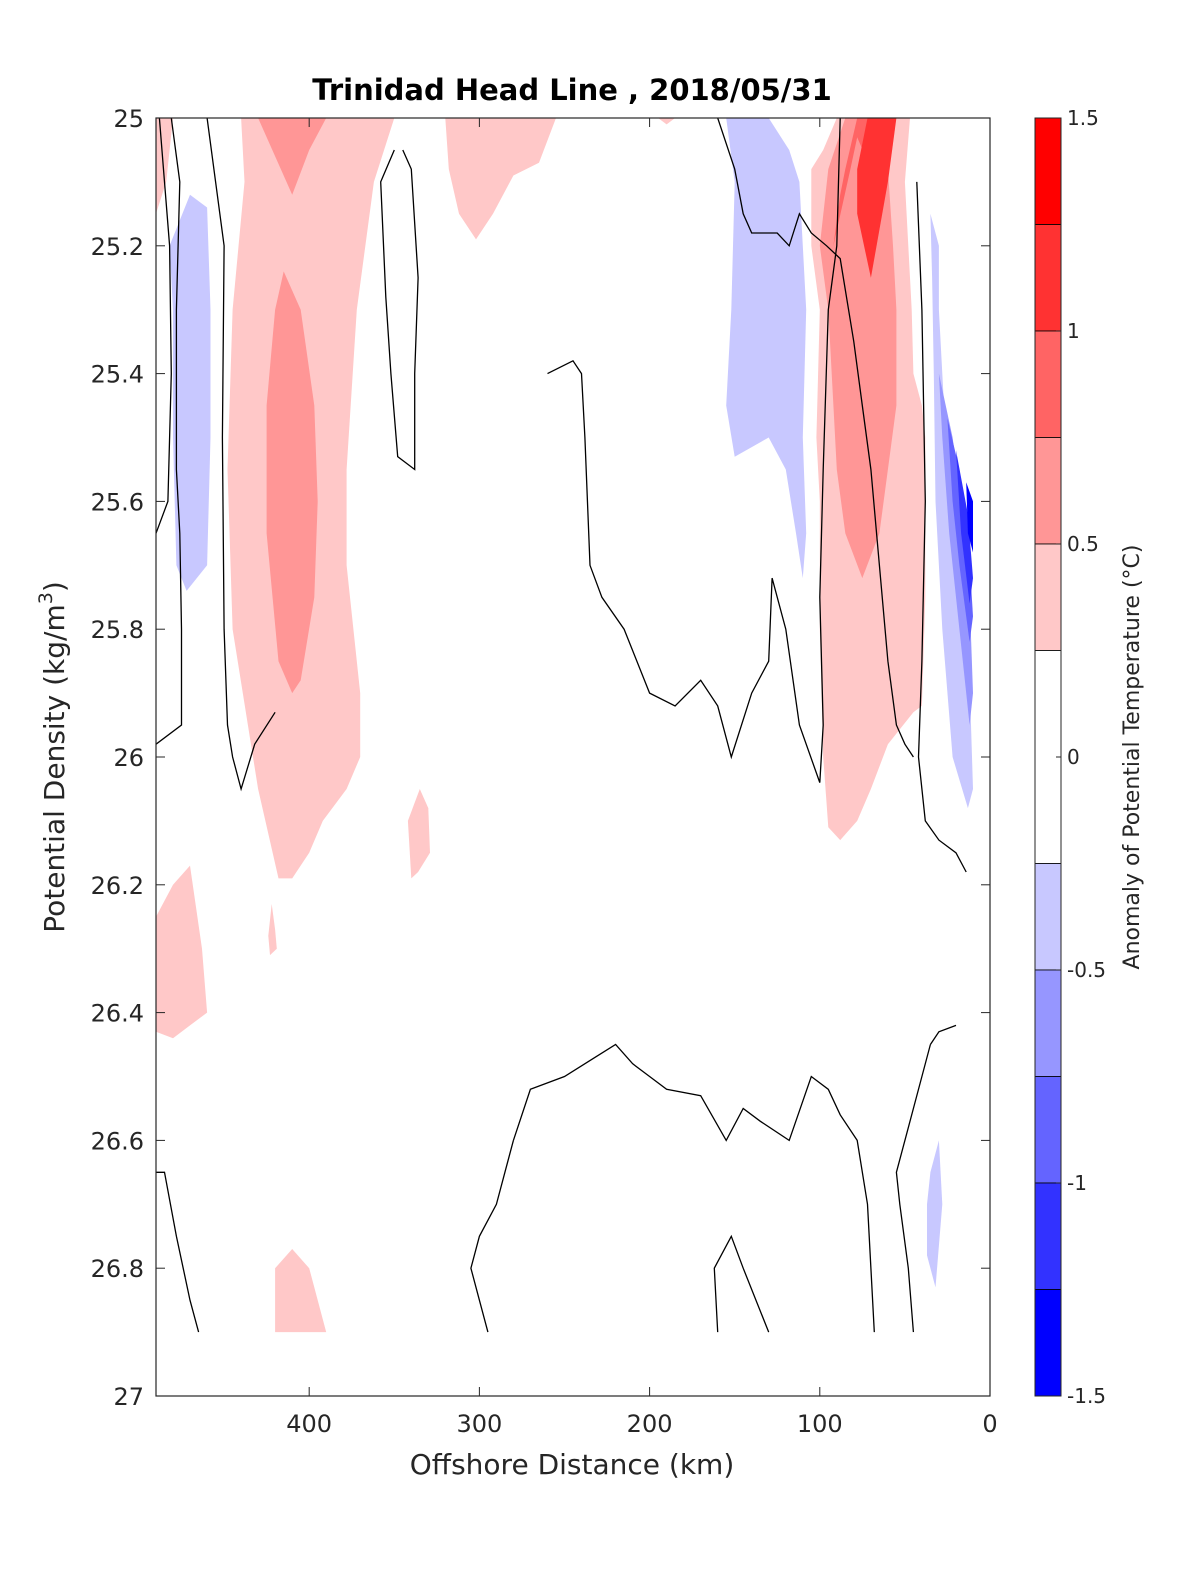 Image resolution: width=1200 pixels, height=1575 pixels. What do you see at coordinates (309, 1424) in the screenshot?
I see `x-tick-label-0: 400` at bounding box center [309, 1424].